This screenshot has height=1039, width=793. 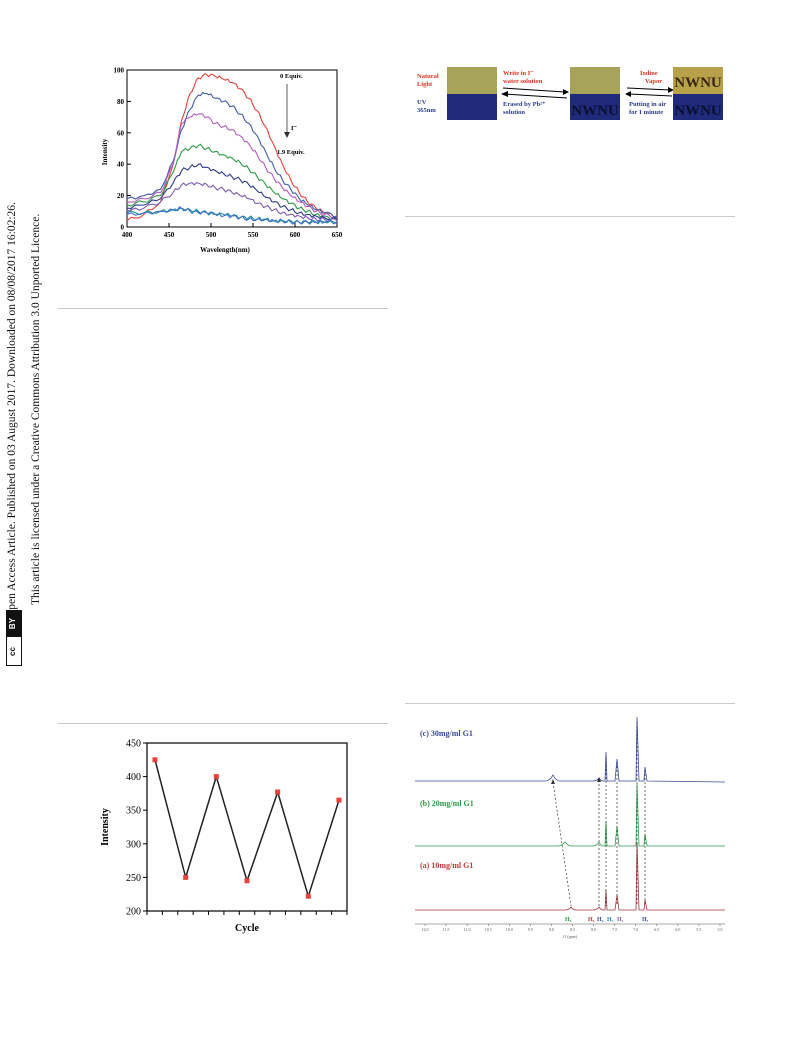 What do you see at coordinates (337, 235) in the screenshot?
I see `spectra-xtick-label: 650` at bounding box center [337, 235].